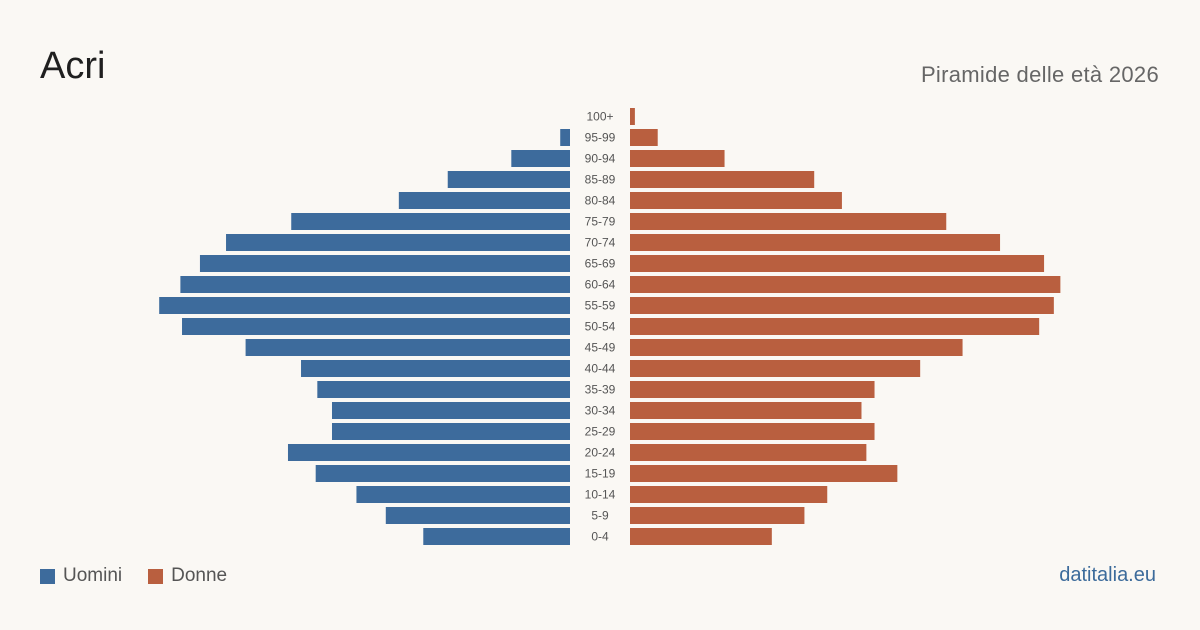  What do you see at coordinates (199, 575) in the screenshot?
I see `legend-label-women: Donne` at bounding box center [199, 575].